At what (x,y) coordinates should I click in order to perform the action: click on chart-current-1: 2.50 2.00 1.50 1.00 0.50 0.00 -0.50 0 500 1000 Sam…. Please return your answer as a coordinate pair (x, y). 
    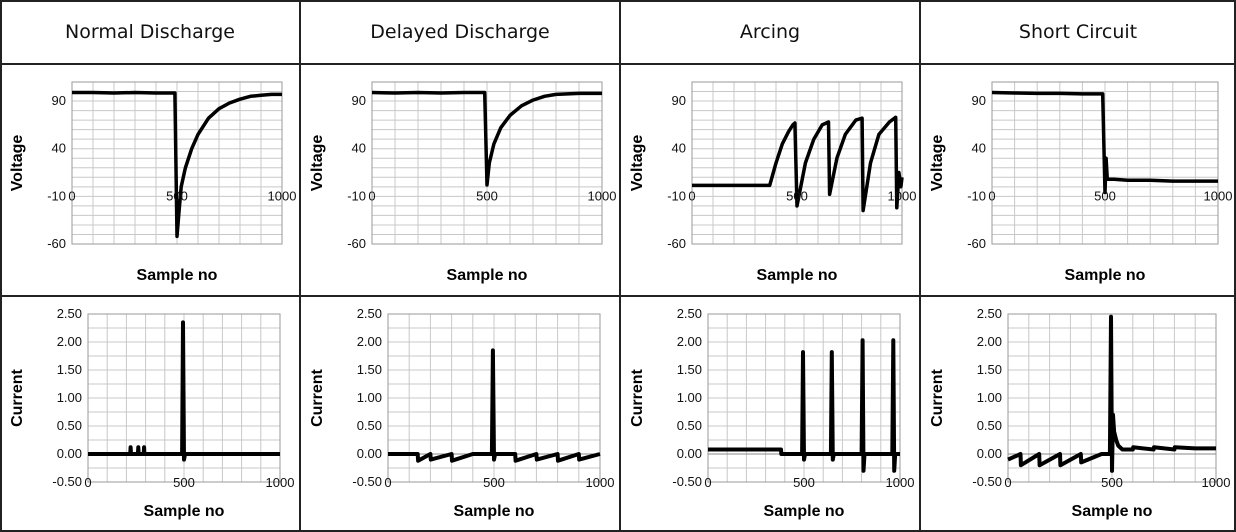
    Looking at the image, I should click on (462, 413).